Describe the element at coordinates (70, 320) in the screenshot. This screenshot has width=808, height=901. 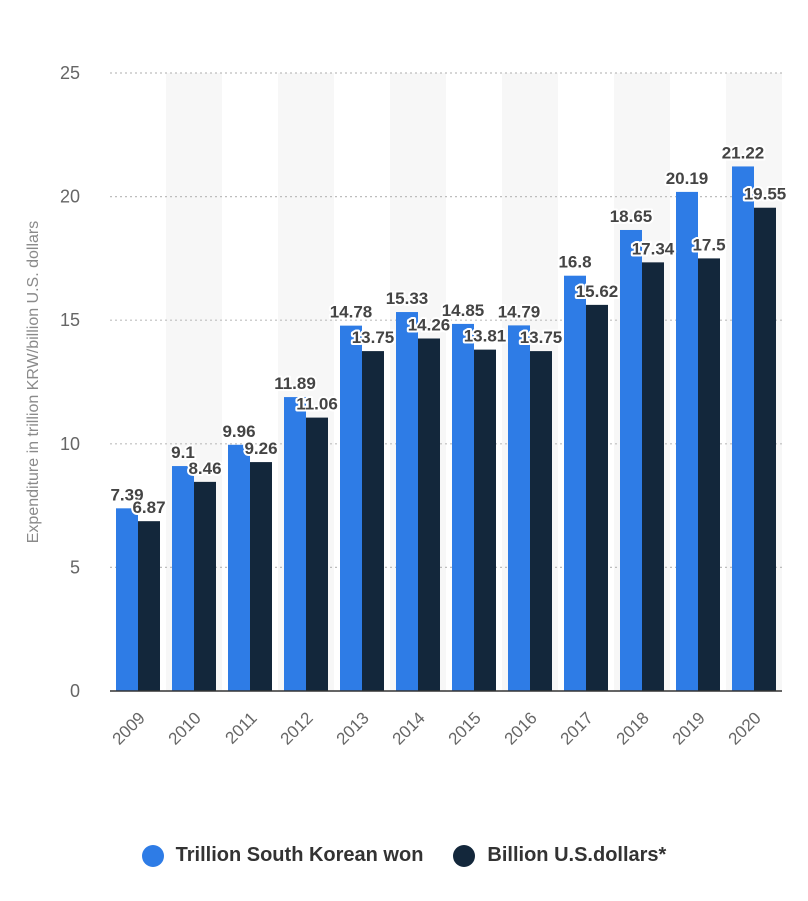
I see `y-tick-15: 15` at that location.